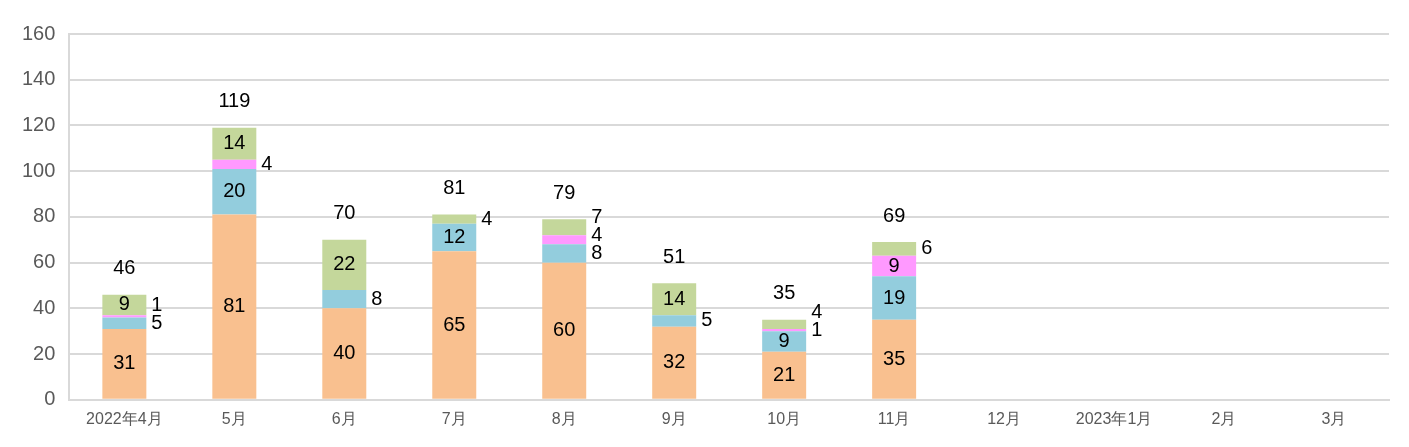 The width and height of the screenshot is (1409, 447). What do you see at coordinates (38, 169) in the screenshot?
I see `y-tick-label: 100` at bounding box center [38, 169].